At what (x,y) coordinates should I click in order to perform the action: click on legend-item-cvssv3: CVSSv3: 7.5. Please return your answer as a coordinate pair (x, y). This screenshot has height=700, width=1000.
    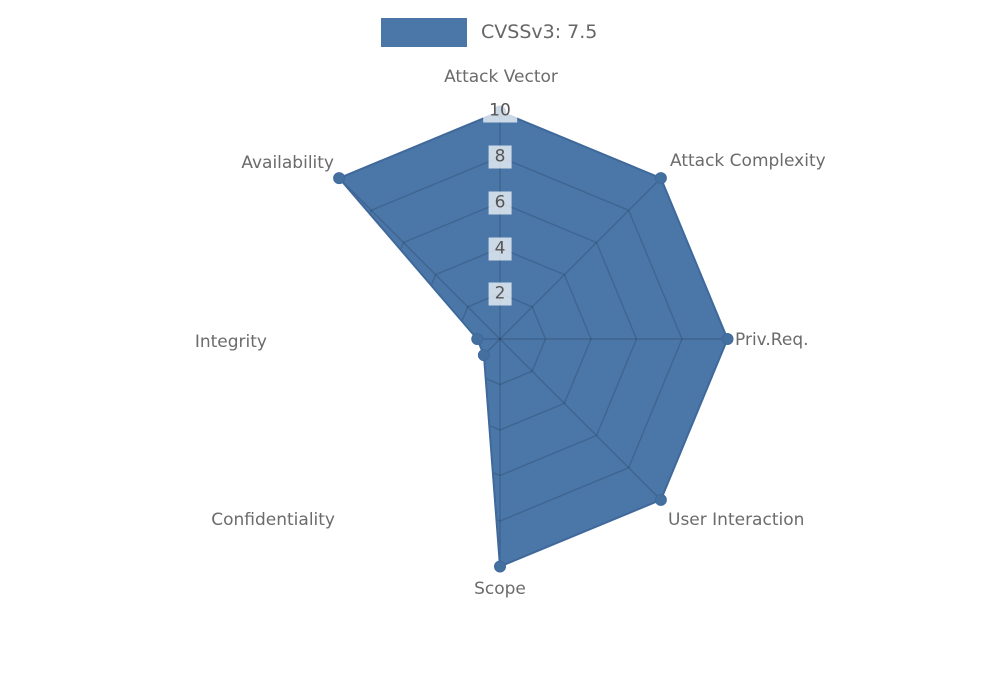
    Looking at the image, I should click on (489, 32).